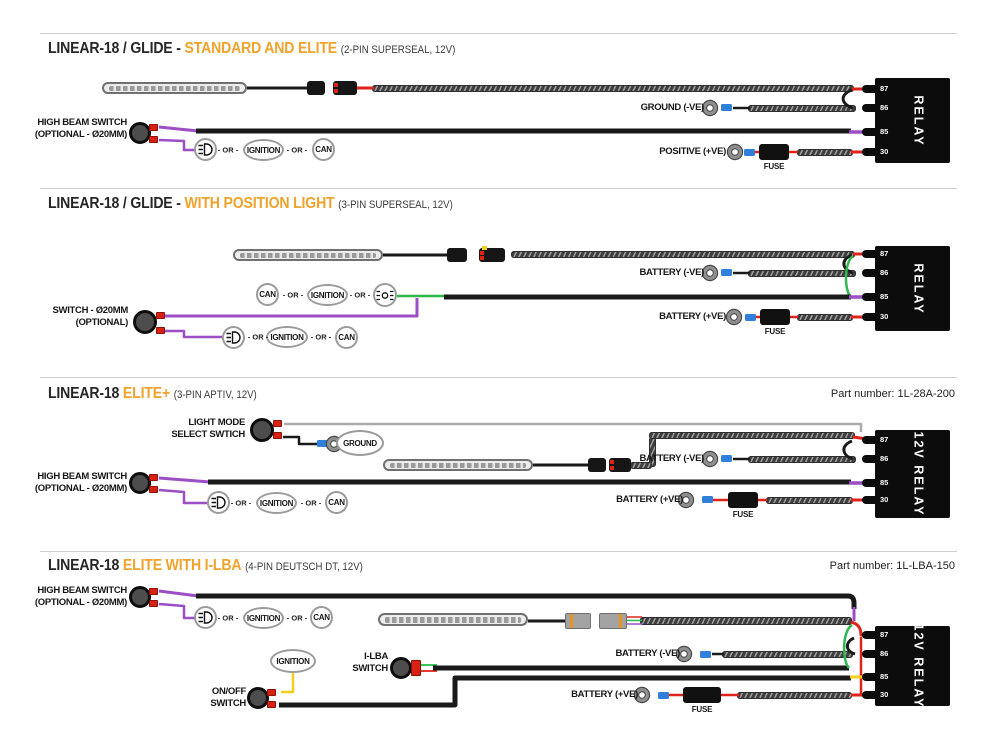 This screenshot has height=750, width=1000. I want to click on title-prefix: LINEAR-18, so click(85, 393).